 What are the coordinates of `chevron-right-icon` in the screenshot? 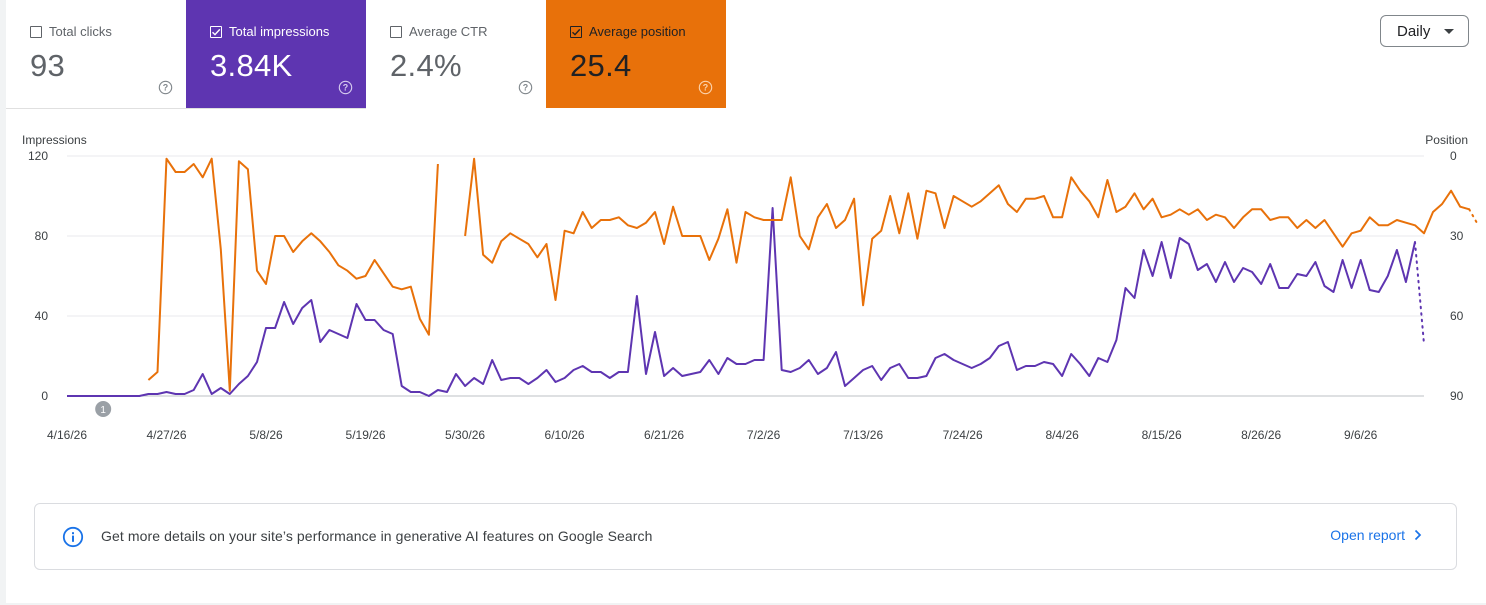 It's located at (1418, 535).